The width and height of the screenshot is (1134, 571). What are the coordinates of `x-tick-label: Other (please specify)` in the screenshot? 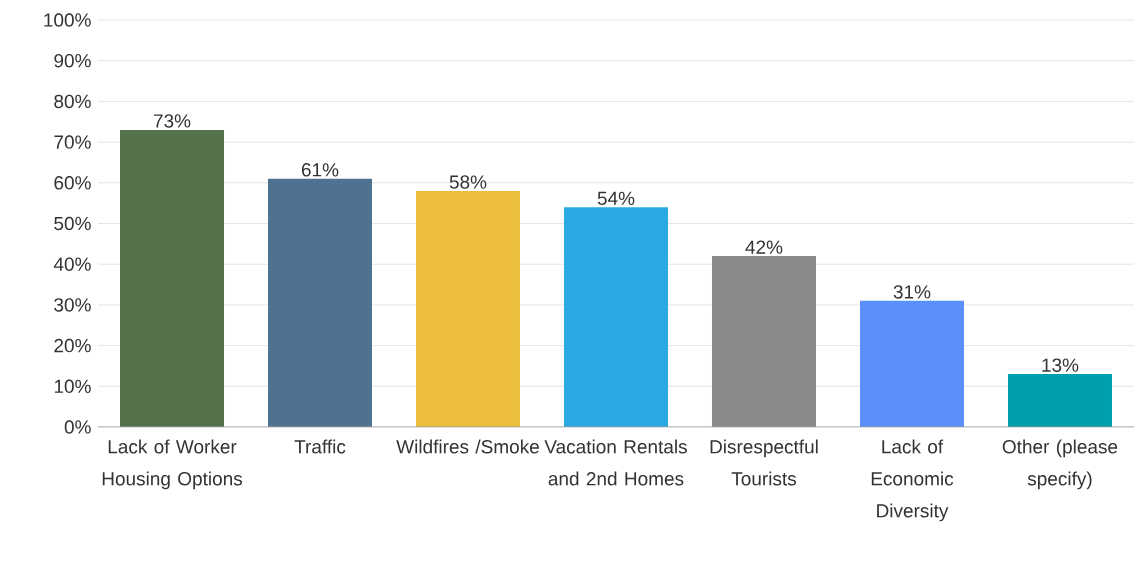 It's located at (1060, 464).